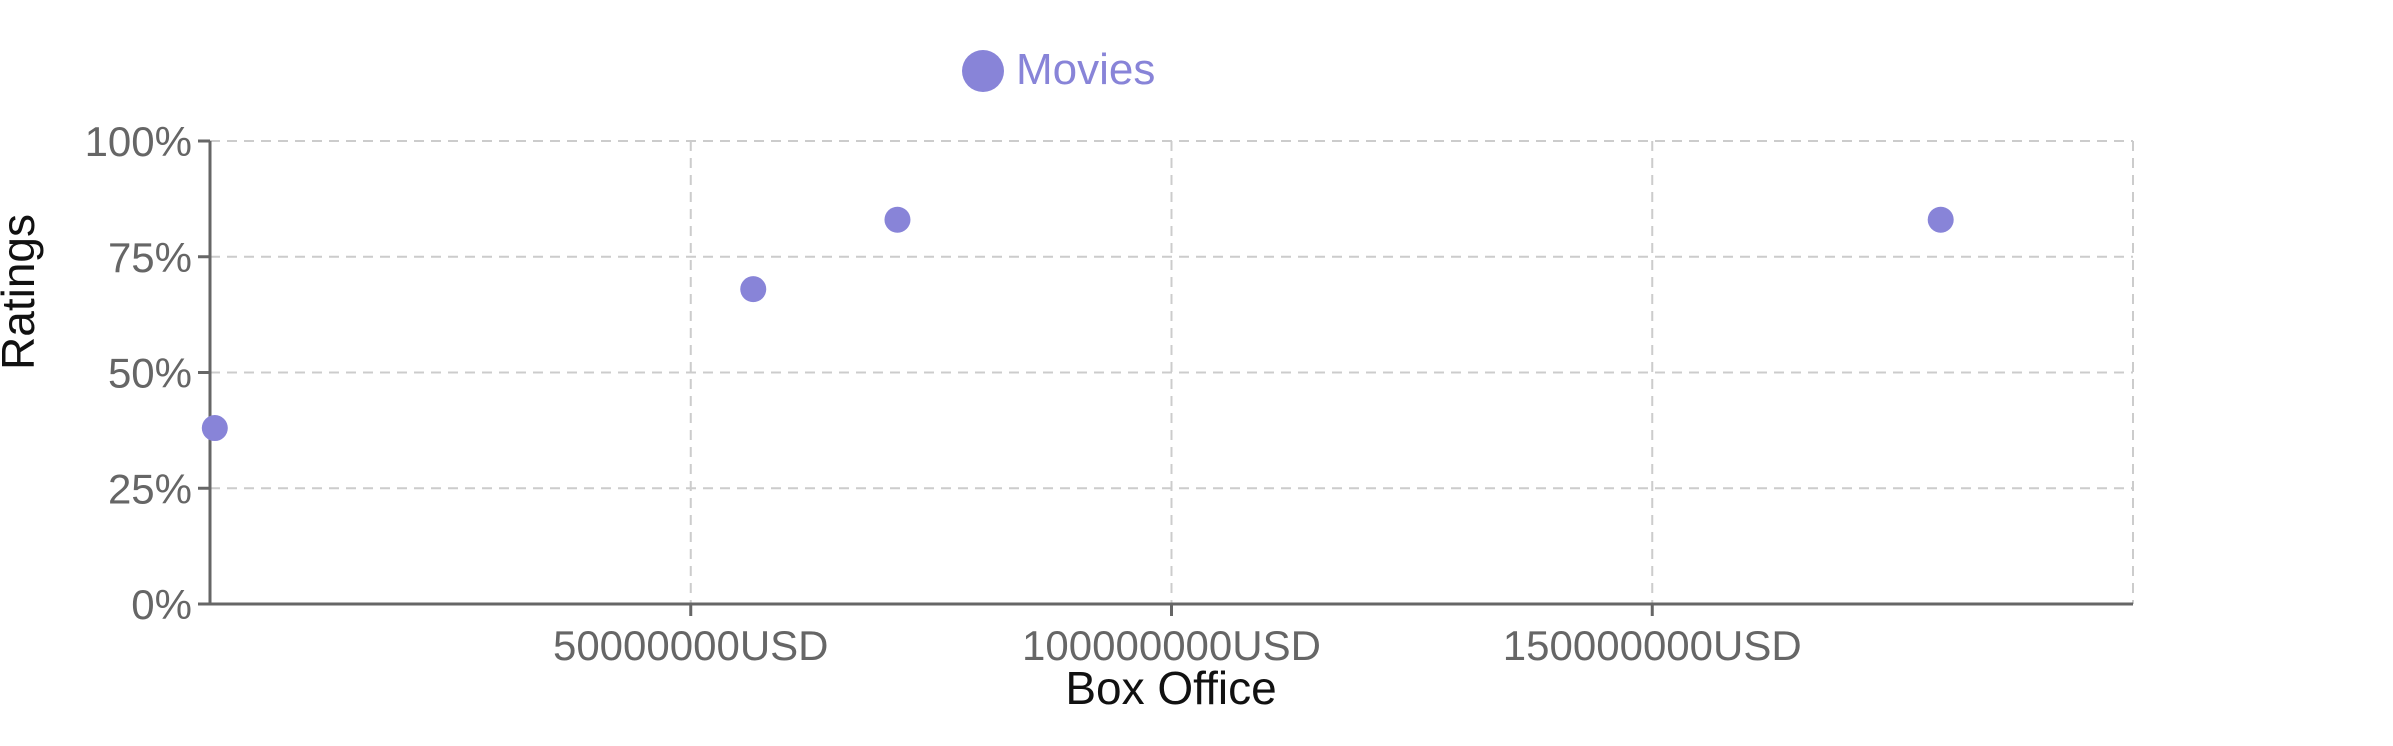 This screenshot has height=746, width=2393. I want to click on y-tick-label: 100%, so click(138, 141).